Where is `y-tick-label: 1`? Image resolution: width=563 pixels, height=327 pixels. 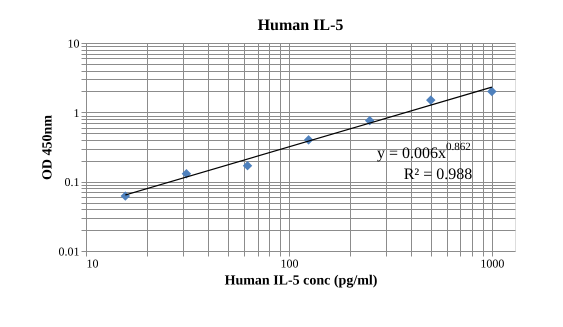
y-tick-label: 1 is located at coordinates (77, 113).